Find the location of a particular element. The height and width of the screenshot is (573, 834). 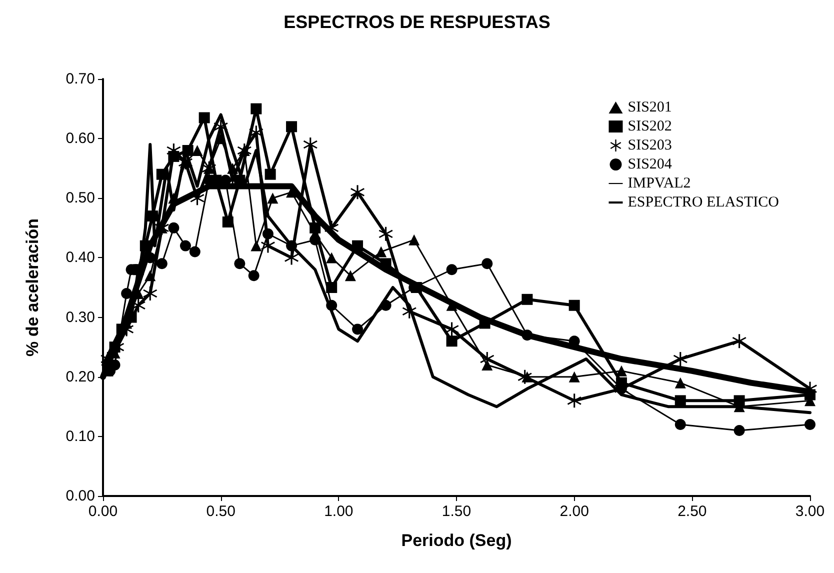

x-tick-label: 2.00 is located at coordinates (574, 511).